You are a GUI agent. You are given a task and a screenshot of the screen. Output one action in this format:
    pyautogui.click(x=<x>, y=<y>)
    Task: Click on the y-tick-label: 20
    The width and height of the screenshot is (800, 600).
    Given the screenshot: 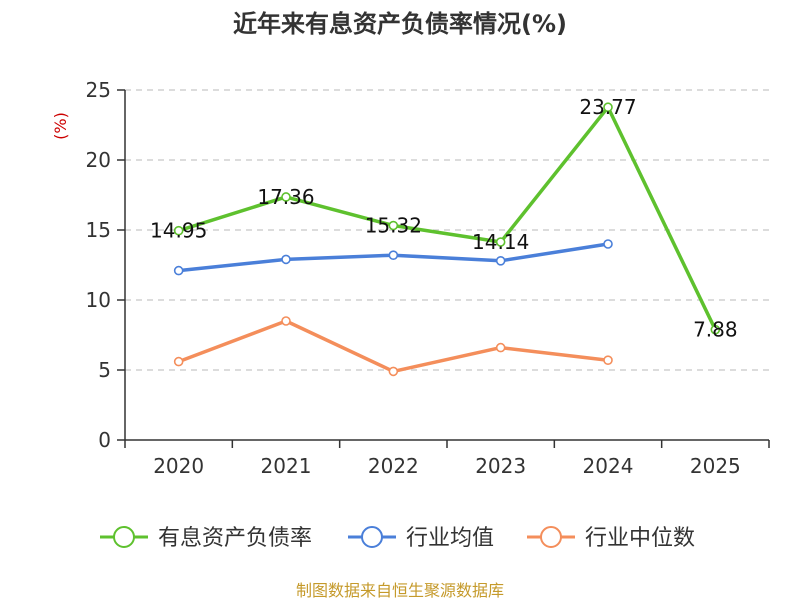 What is the action you would take?
    pyautogui.click(x=98, y=160)
    